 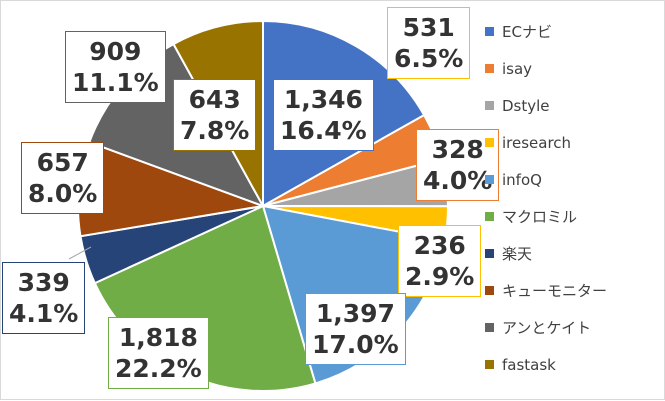 I want to click on data-label-value: 1,818, so click(x=158, y=337).